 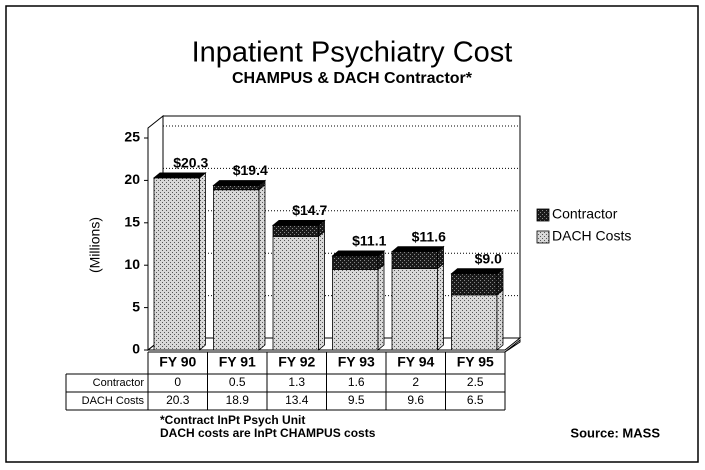 What do you see at coordinates (415, 362) in the screenshot?
I see `x-tick-label: FY 94` at bounding box center [415, 362].